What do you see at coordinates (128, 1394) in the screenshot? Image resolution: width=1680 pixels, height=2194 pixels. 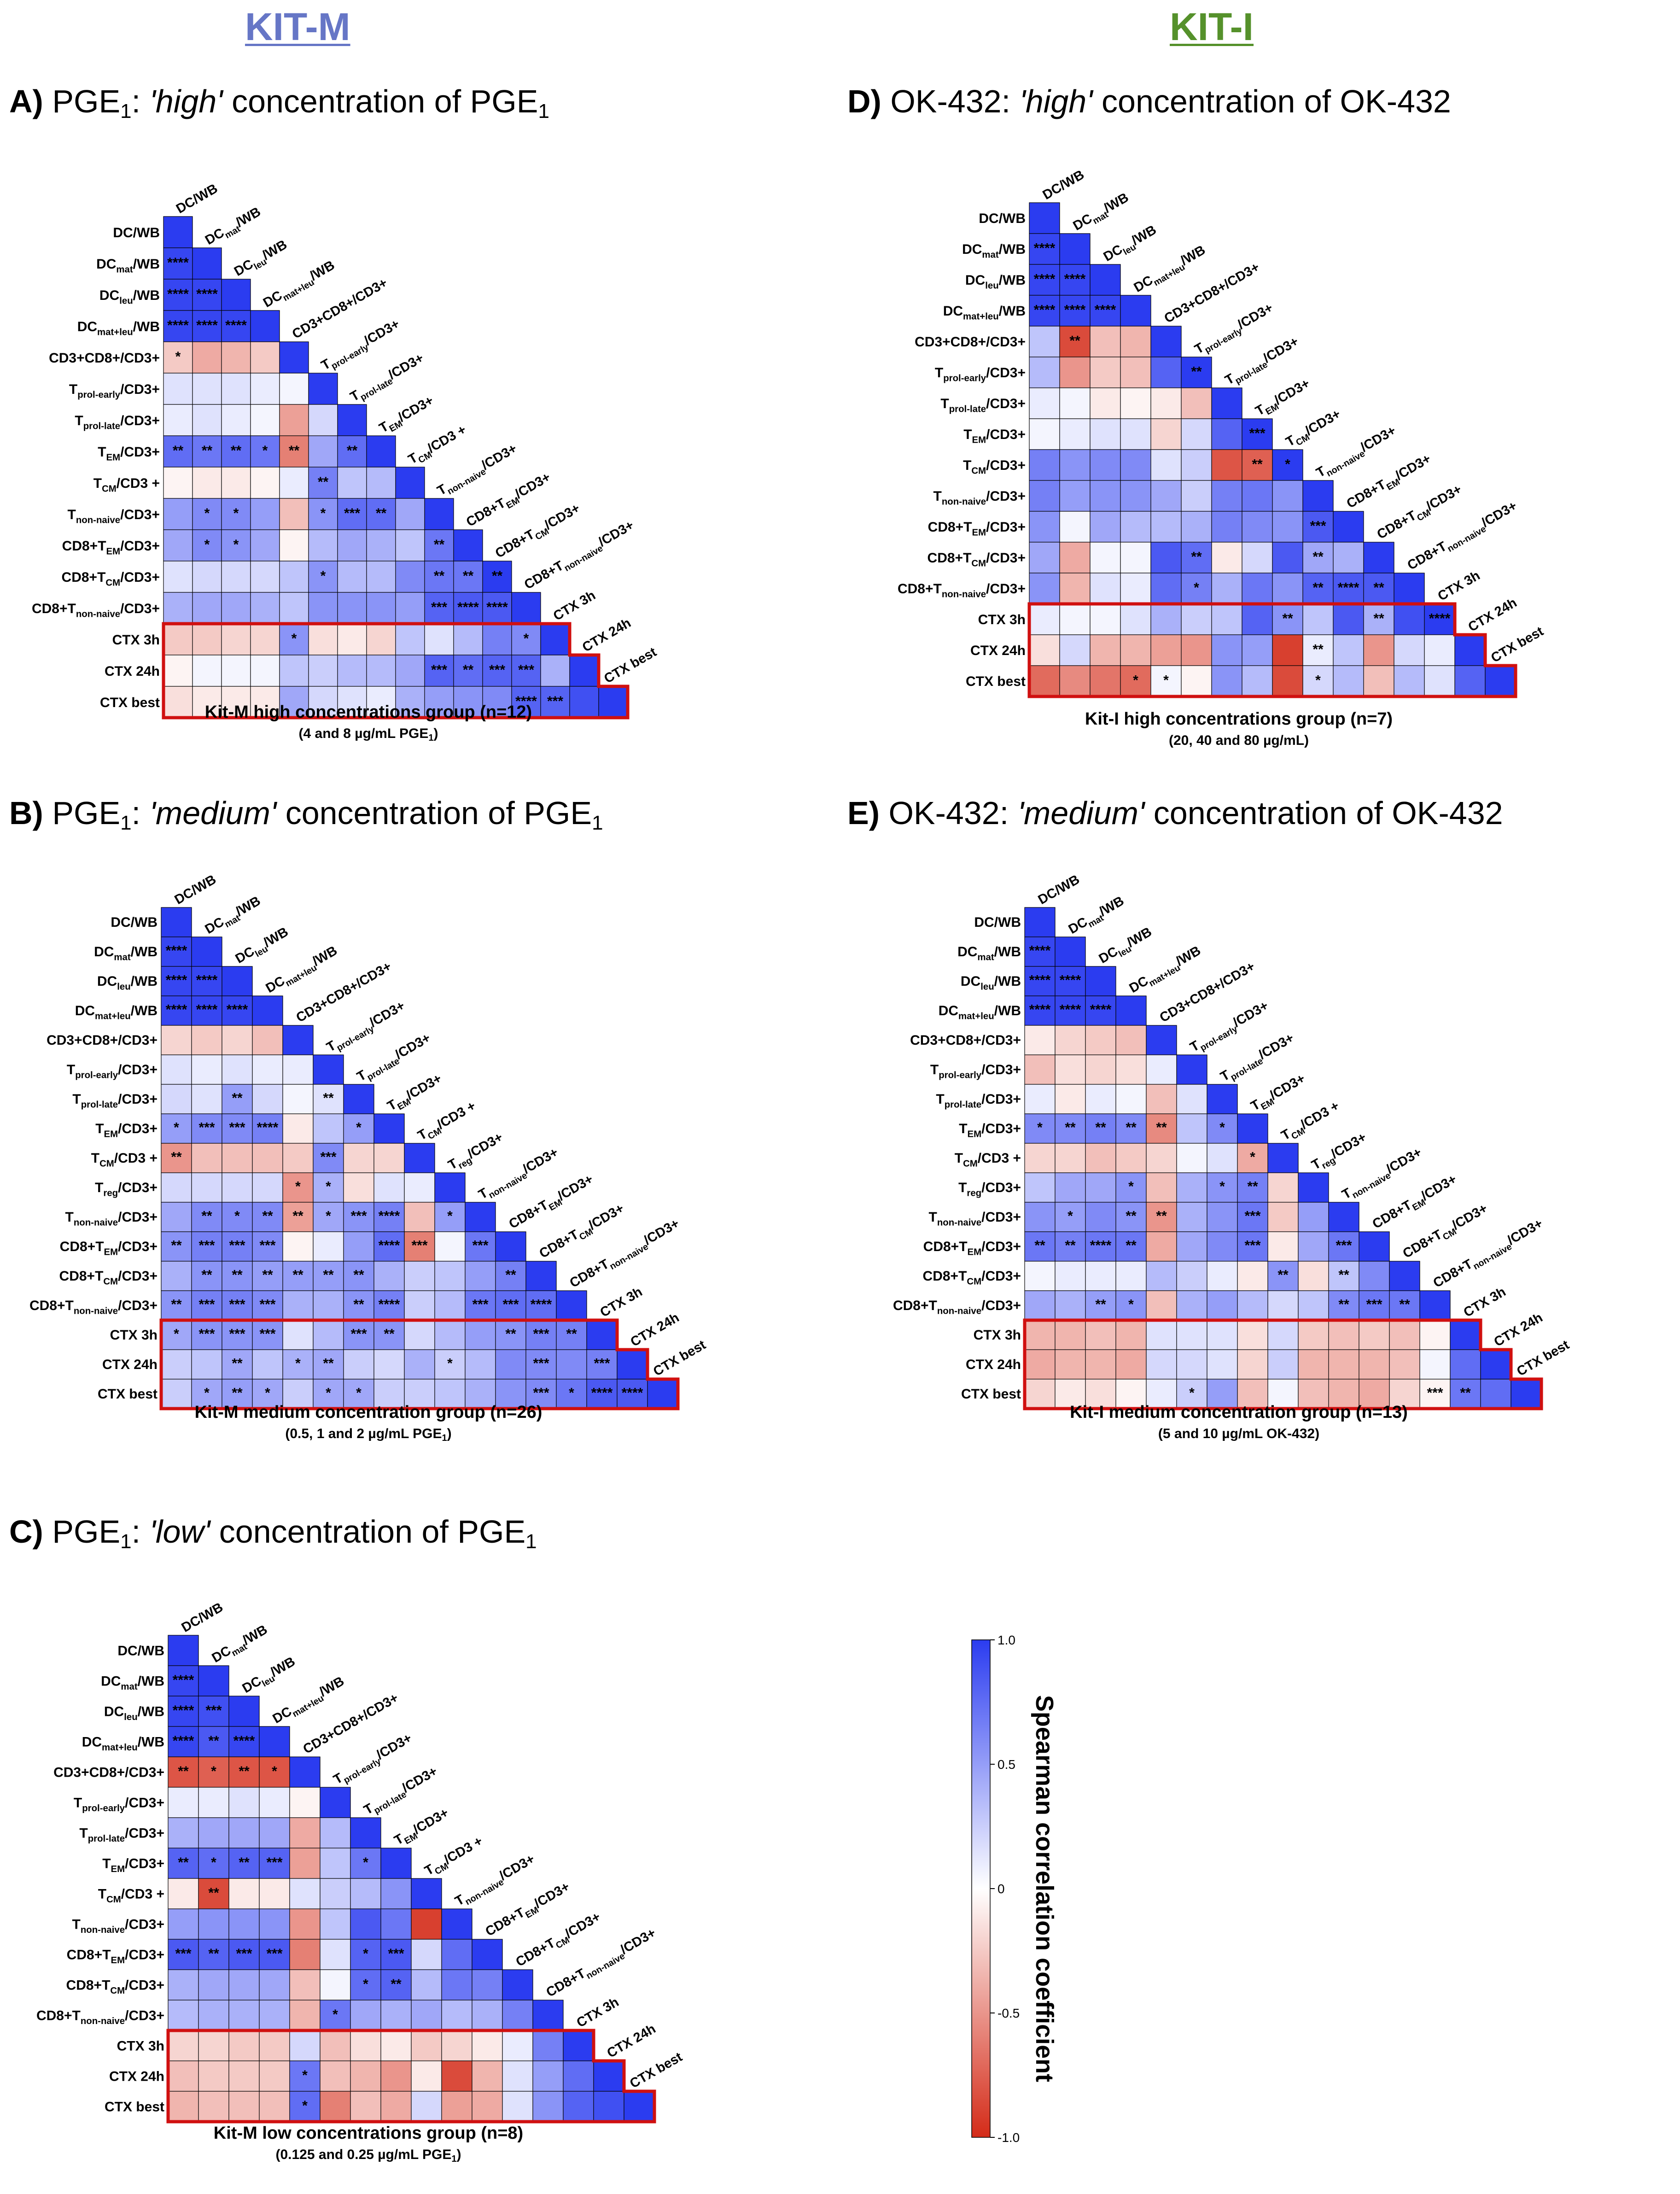 I see `row-label: CTX best` at bounding box center [128, 1394].